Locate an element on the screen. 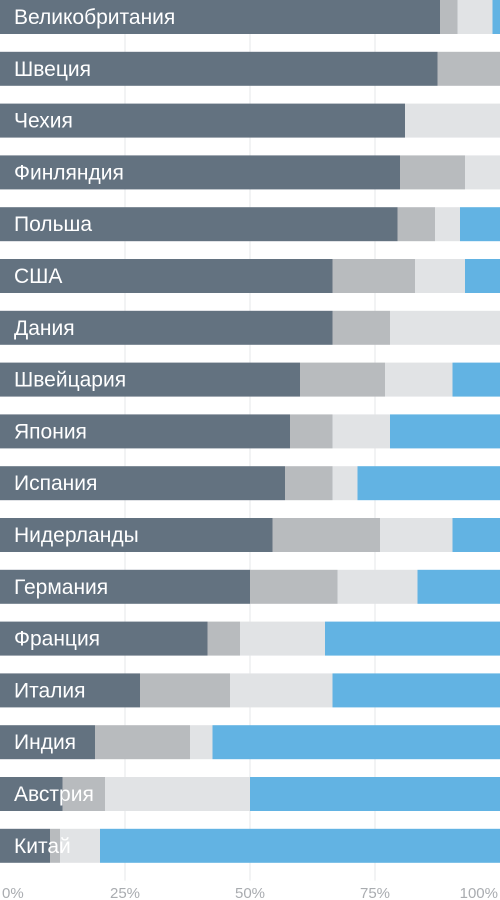 This screenshot has height=900, width=500. category-label: Китай is located at coordinates (42, 846).